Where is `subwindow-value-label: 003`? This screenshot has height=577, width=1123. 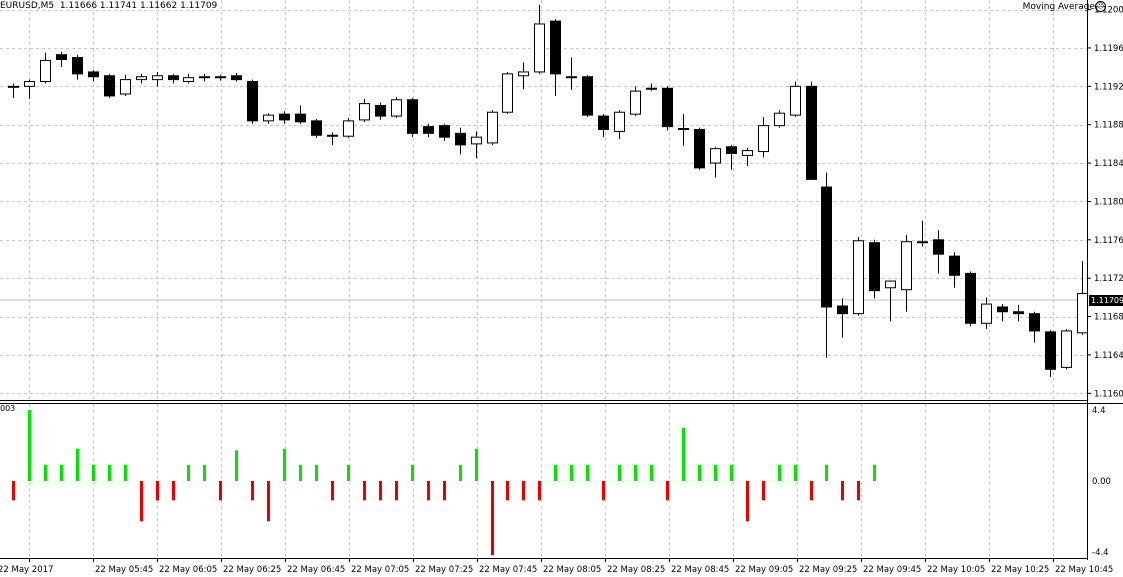 subwindow-value-label: 003 is located at coordinates (8, 408).